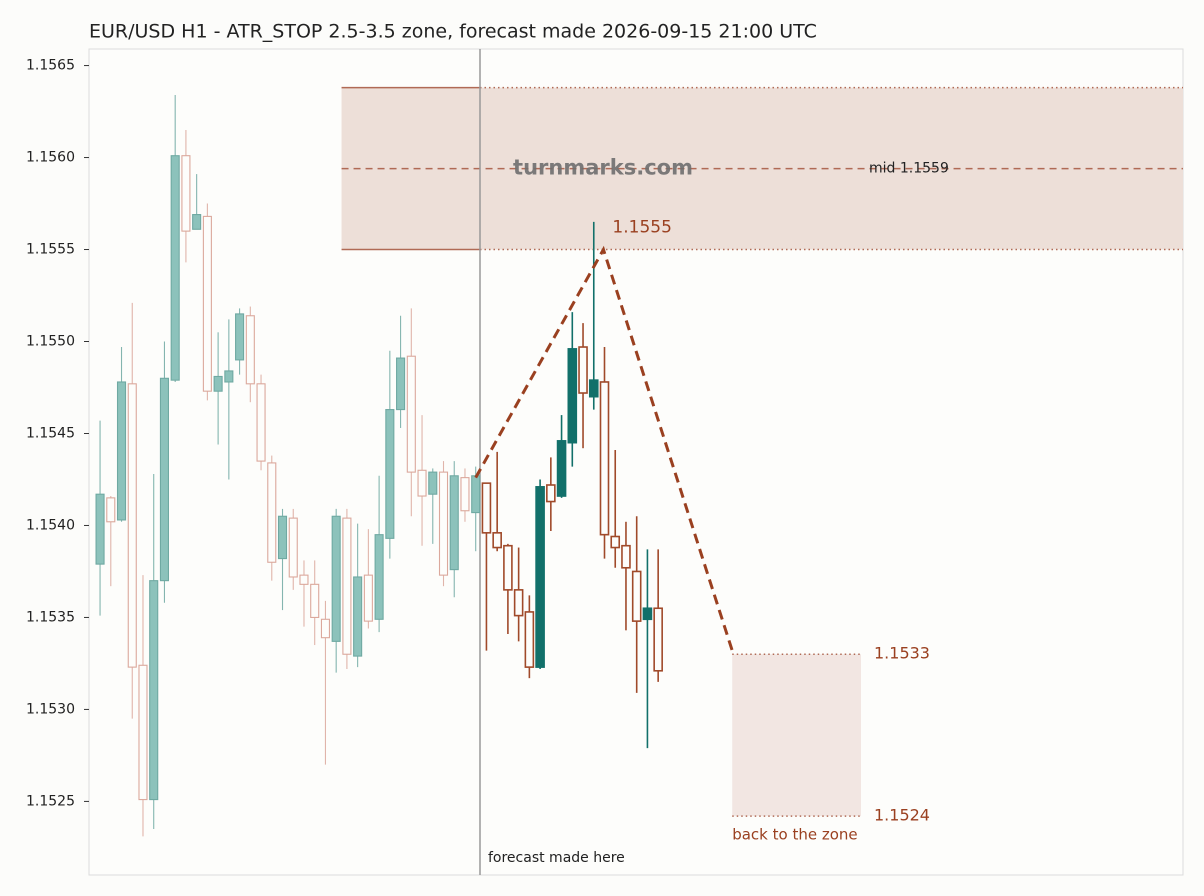 Image resolution: width=1204 pixels, height=896 pixels. What do you see at coordinates (50, 250) in the screenshot?
I see `y-tick-label: 1.1555` at bounding box center [50, 250].